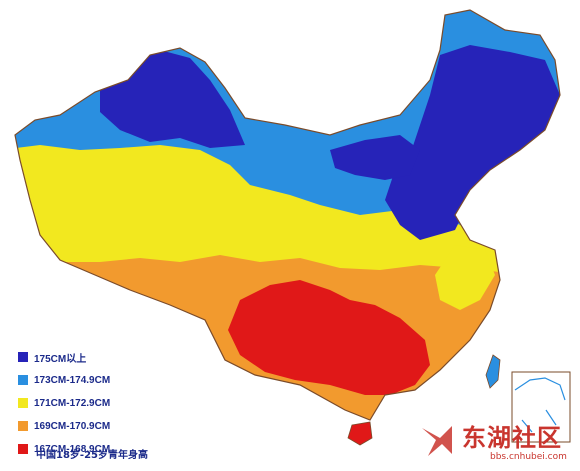 This screenshot has width=580, height=471. What do you see at coordinates (528, 457) in the screenshot?
I see `watermark-url: bbs.cnhubei.com` at bounding box center [528, 457].